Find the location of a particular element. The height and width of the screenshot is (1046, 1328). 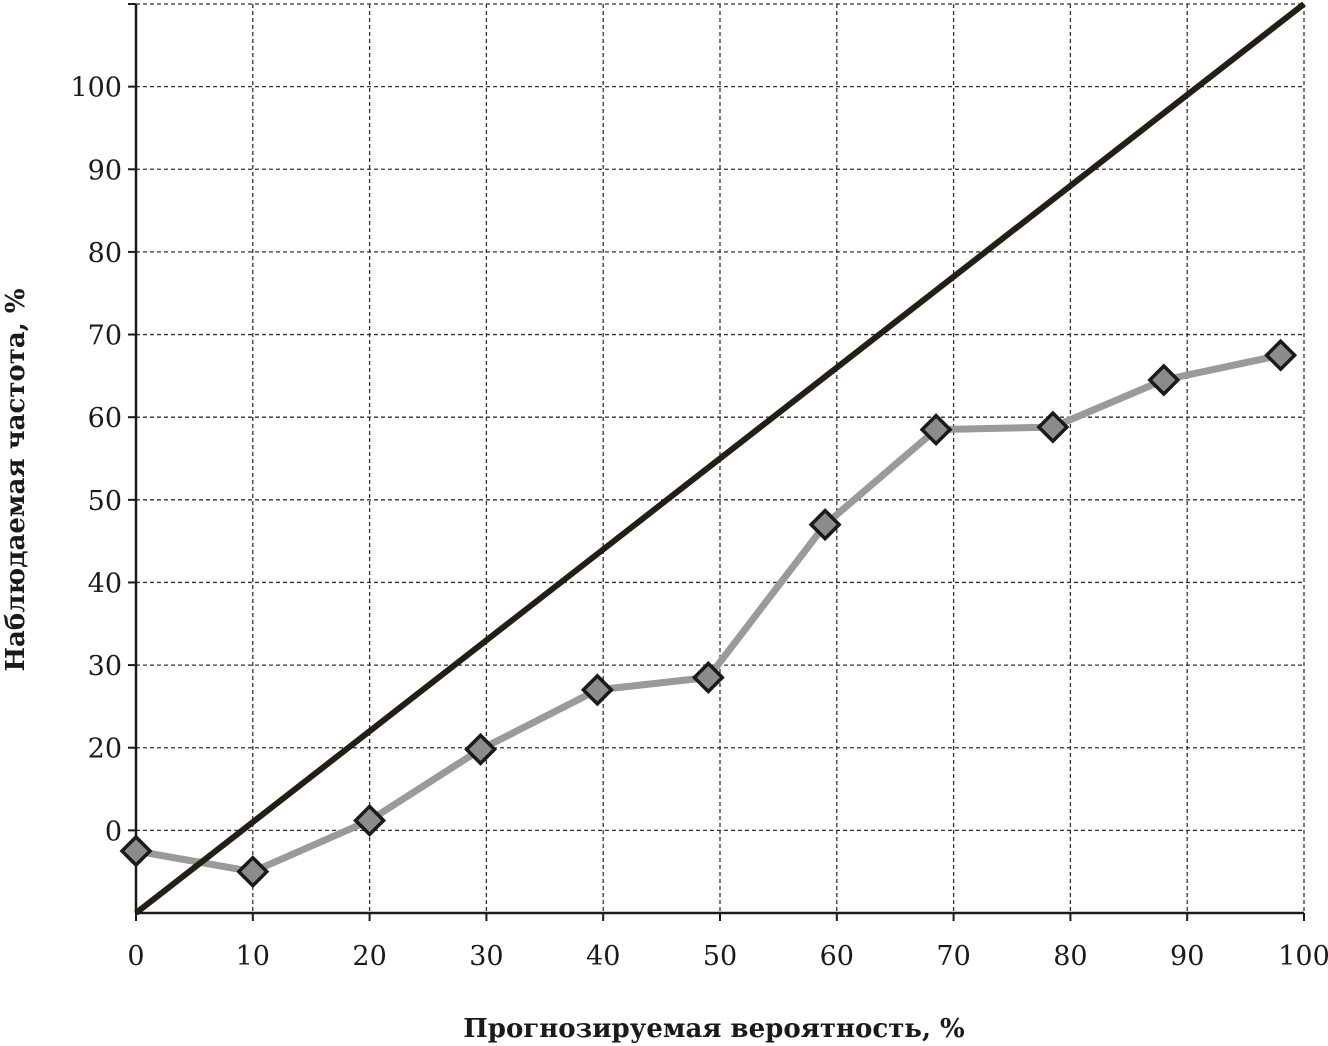

x-tick-label: 30 is located at coordinates (486, 956).